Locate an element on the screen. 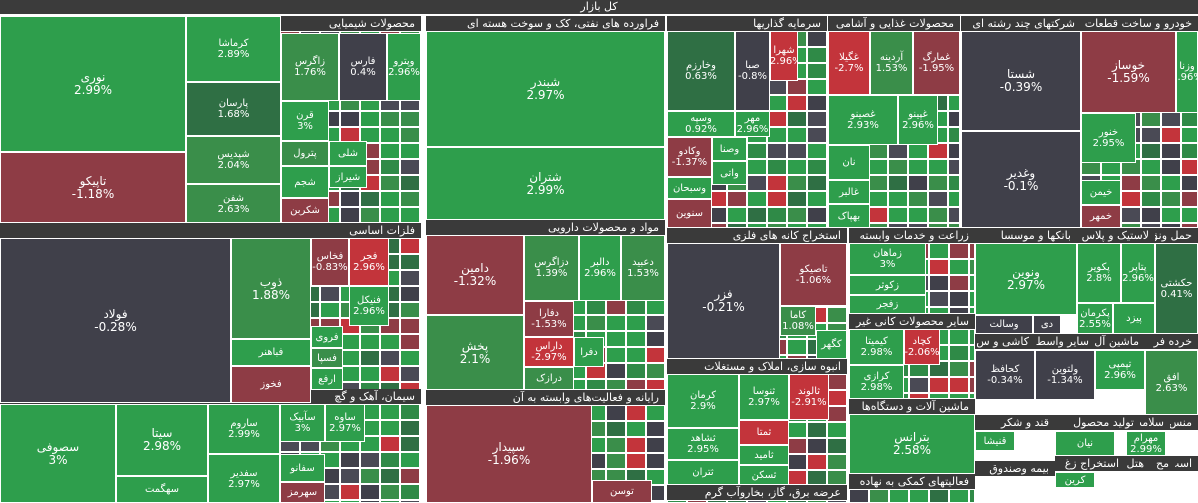  stock-tile: وزنا2.96% is located at coordinates (1187, 72).